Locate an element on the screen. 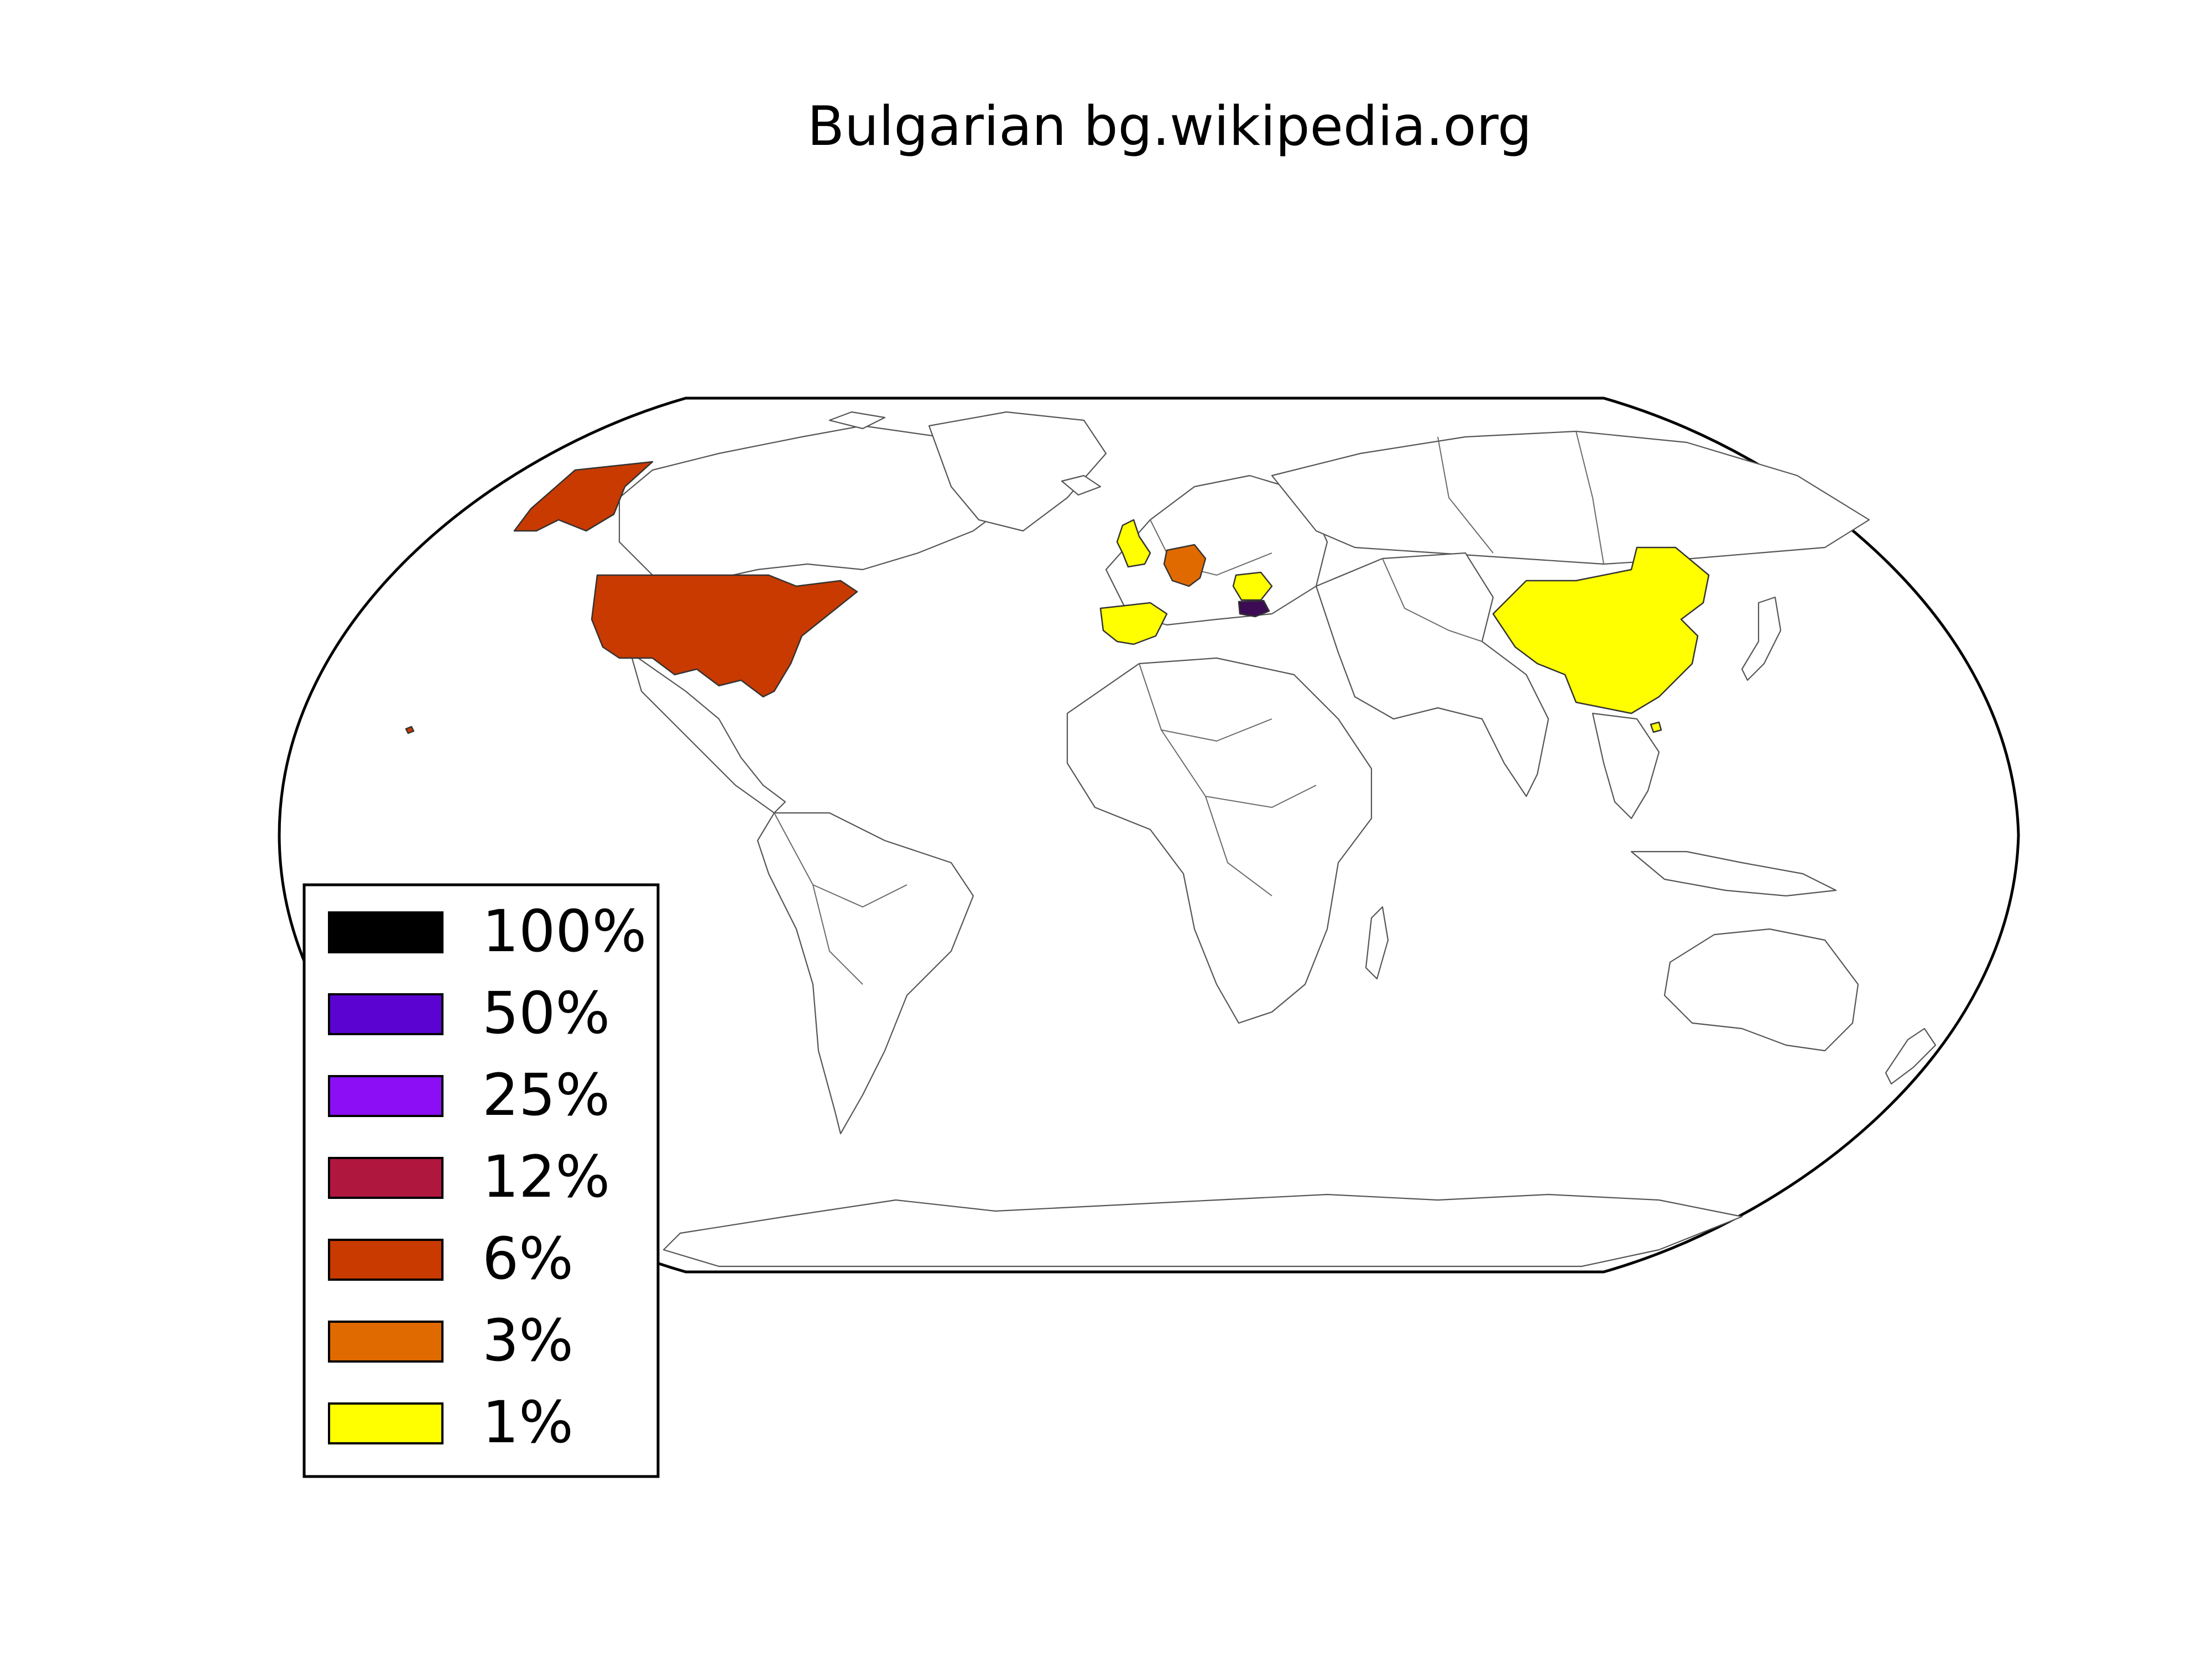  africa-outline is located at coordinates (1219, 840).